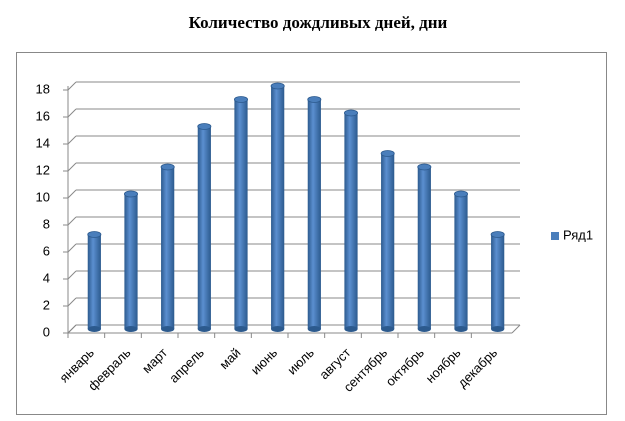 The height and width of the screenshot is (421, 625). I want to click on x-axis-depth, so click(516, 329).